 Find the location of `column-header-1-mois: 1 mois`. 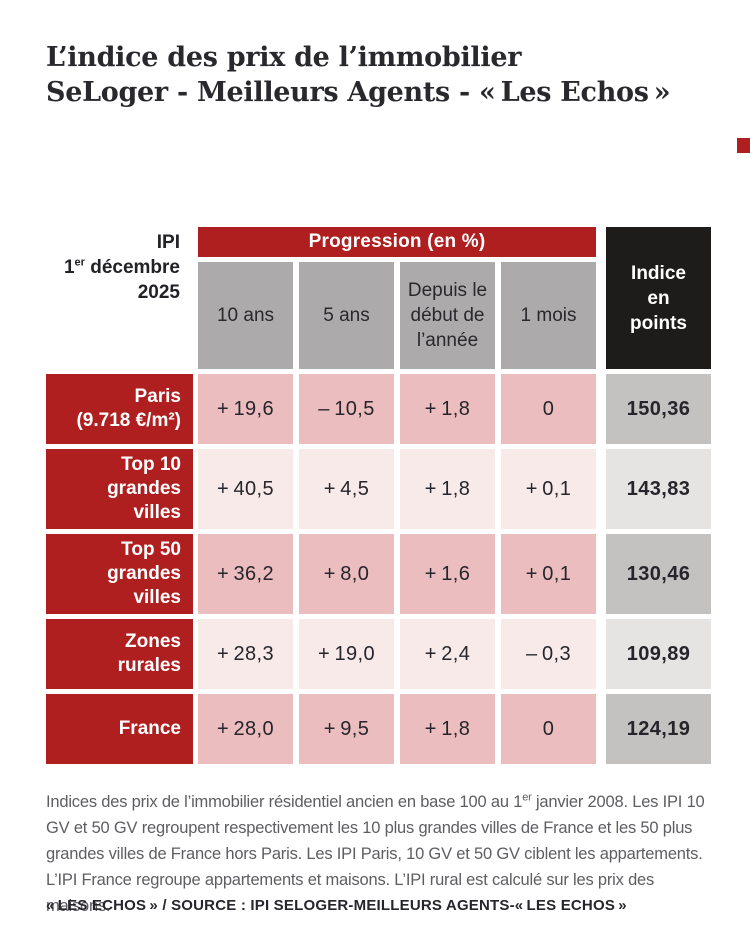

column-header-1-mois: 1 mois is located at coordinates (548, 315).